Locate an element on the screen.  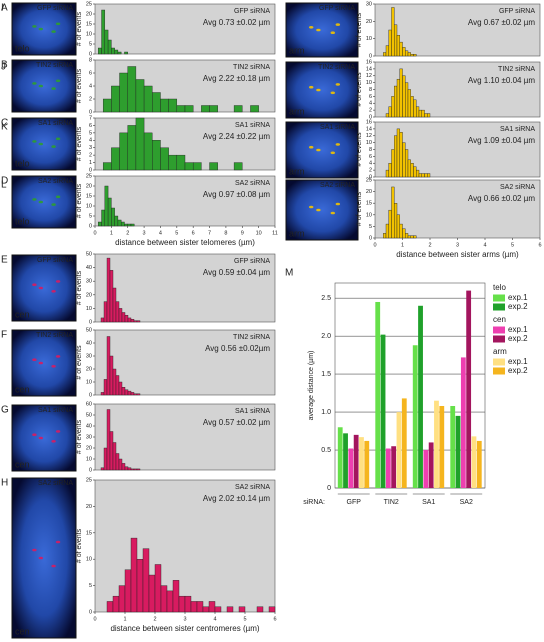
annotation: Avg 0.57 ±0.02 µm is located at coordinates (236, 422).